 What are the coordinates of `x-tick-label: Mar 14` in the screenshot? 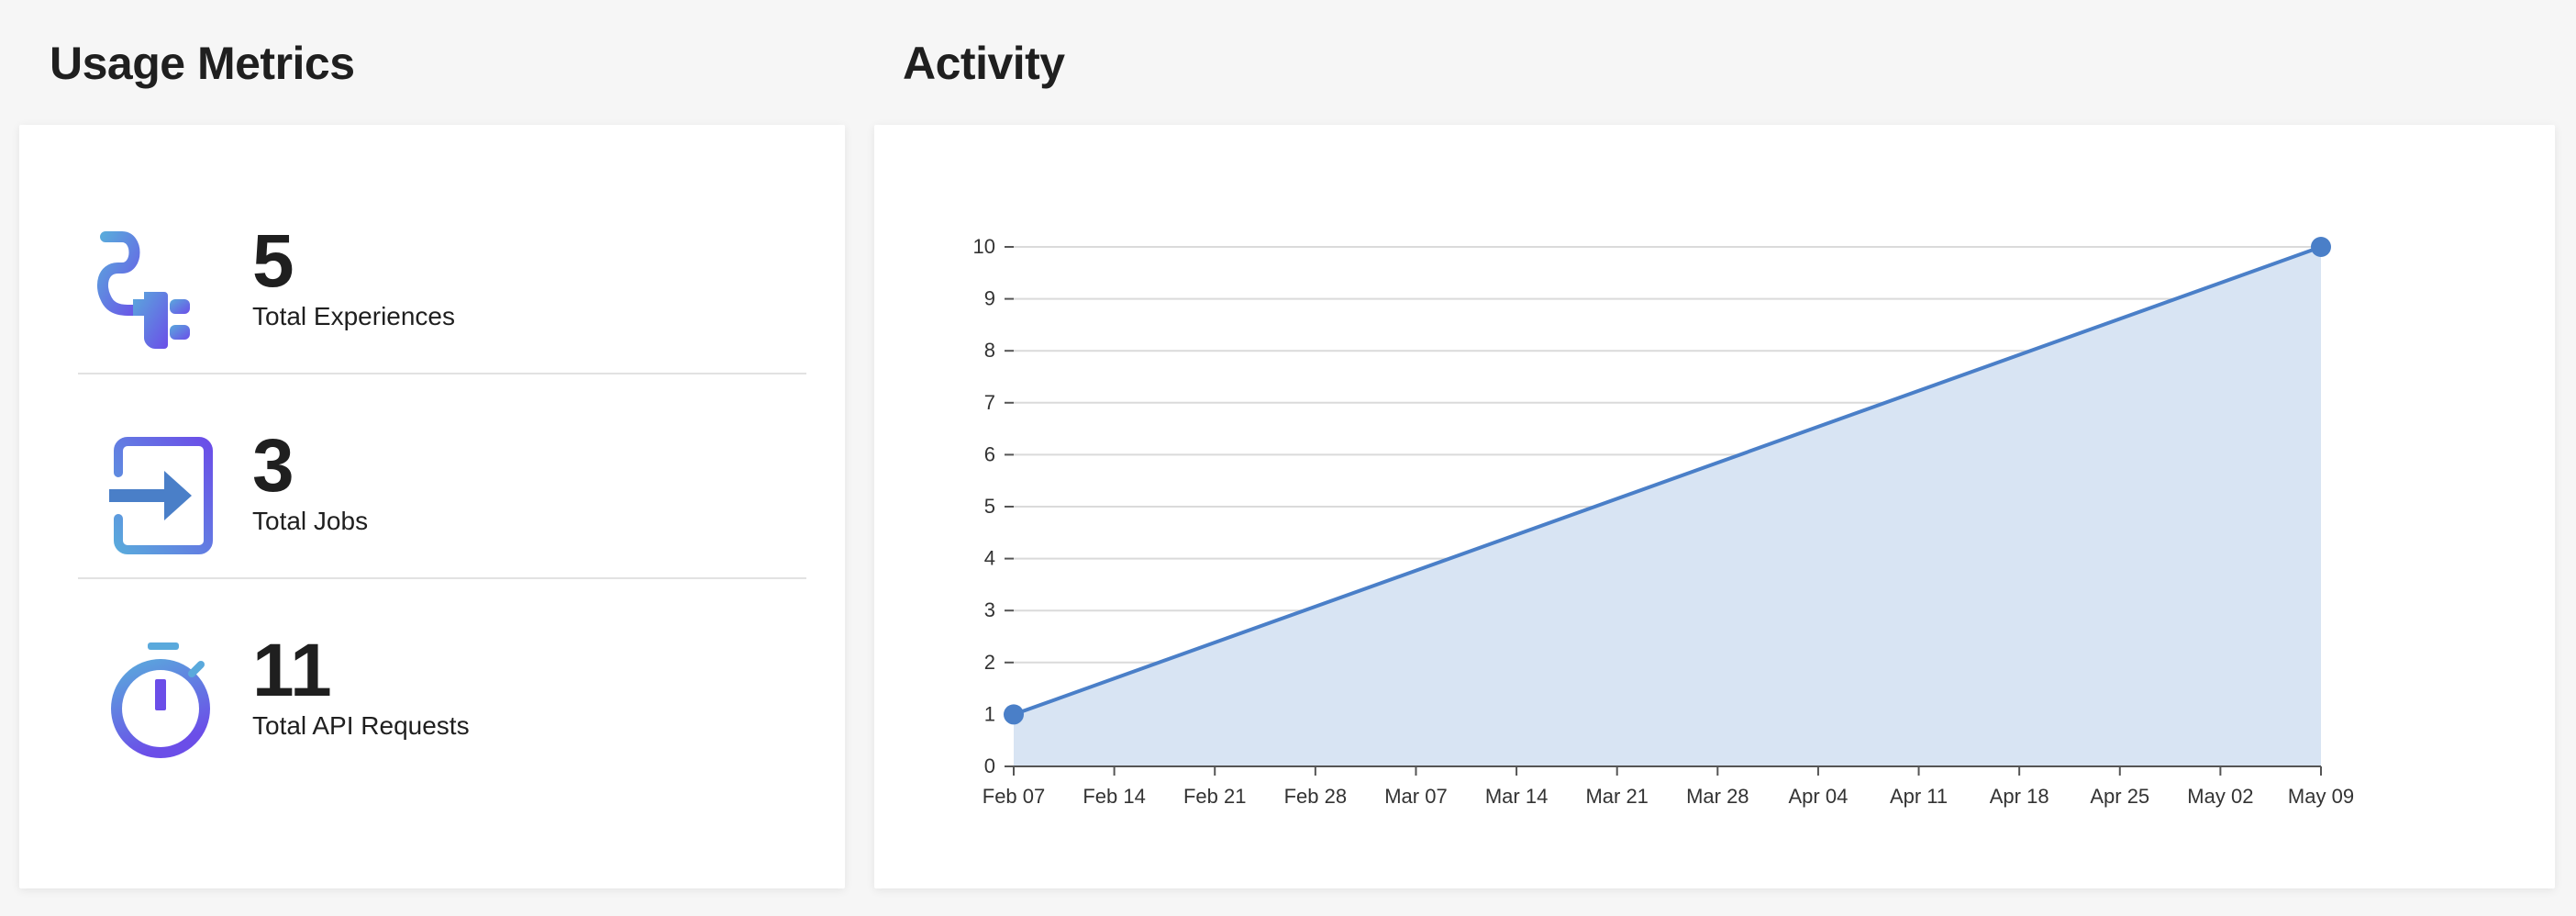 It's located at (1516, 796).